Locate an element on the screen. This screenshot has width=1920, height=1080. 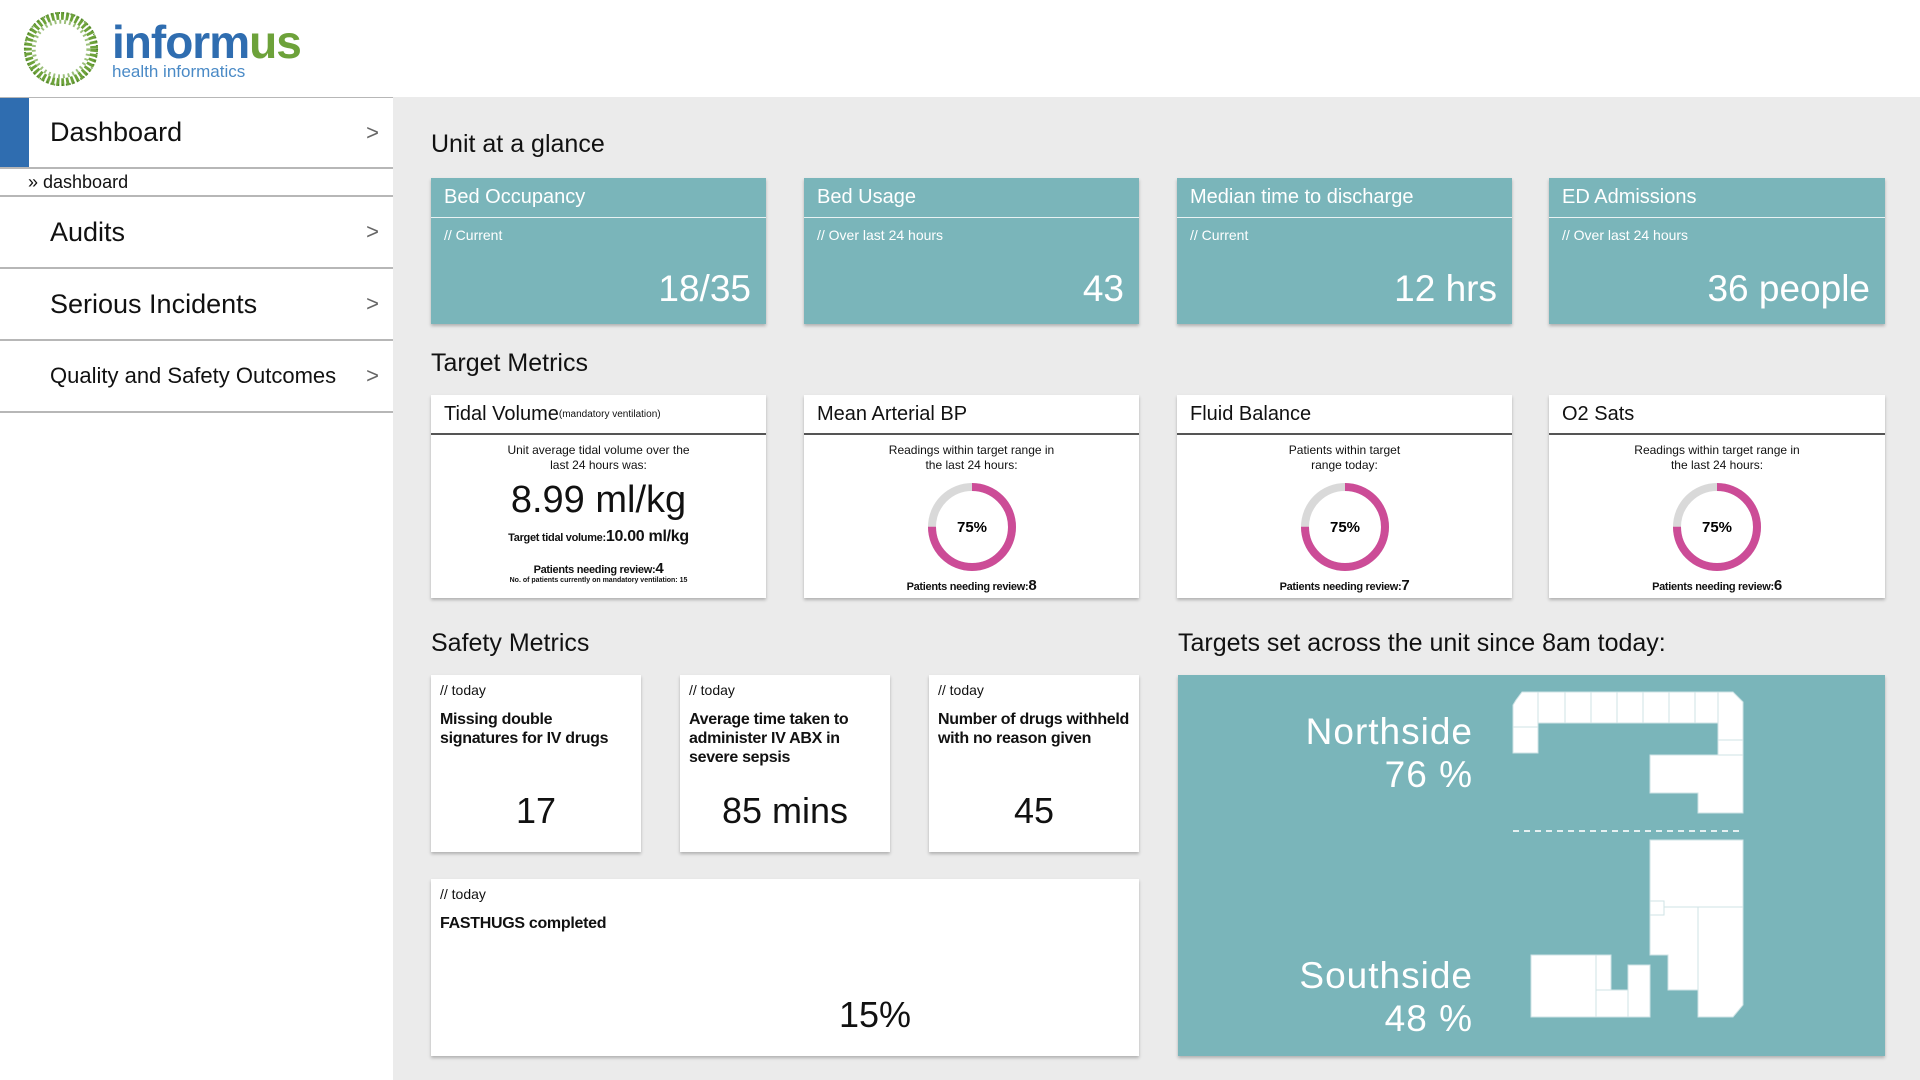
sidebar-item-label: Audits is located at coordinates (88, 231).